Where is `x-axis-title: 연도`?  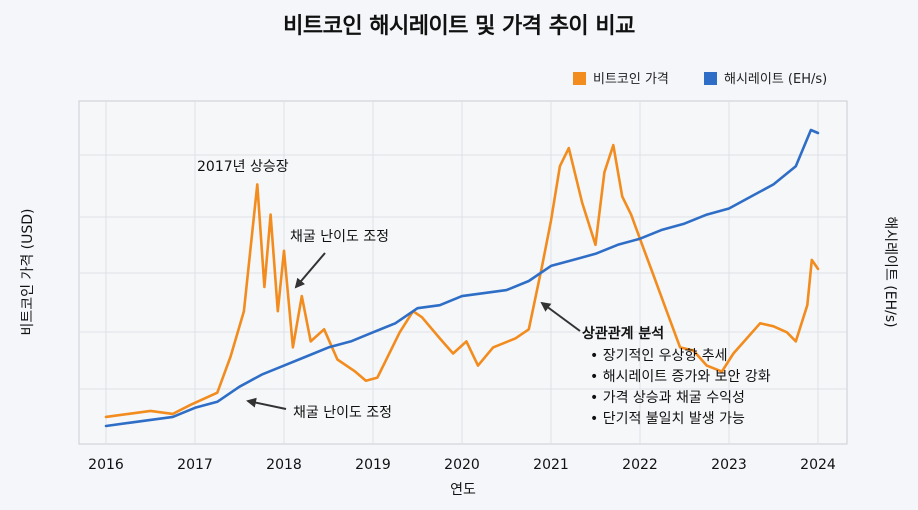 x-axis-title: 연도 is located at coordinates (463, 490).